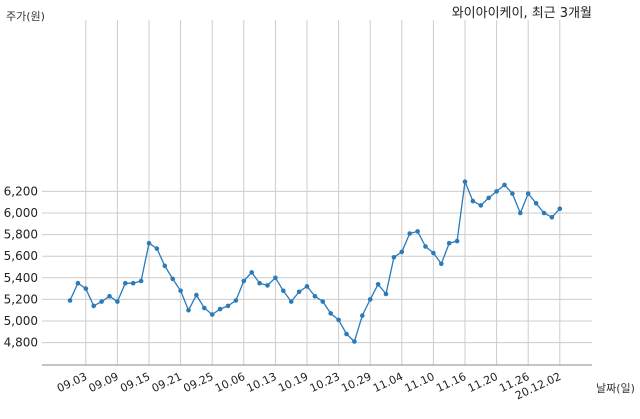  I want to click on y-tick-label: 6,200, so click(21, 191).